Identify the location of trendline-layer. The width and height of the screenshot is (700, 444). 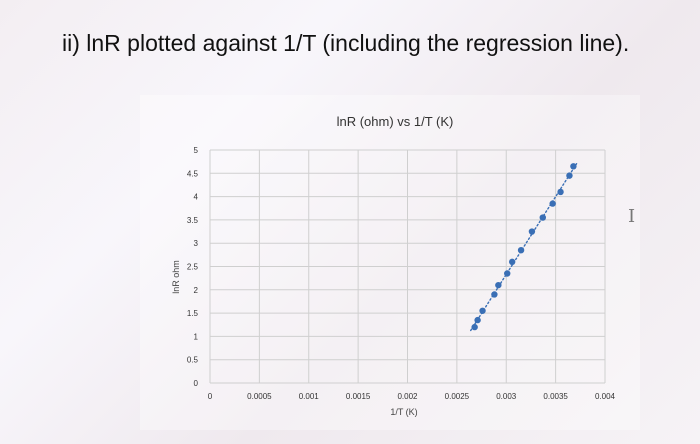
(524, 246).